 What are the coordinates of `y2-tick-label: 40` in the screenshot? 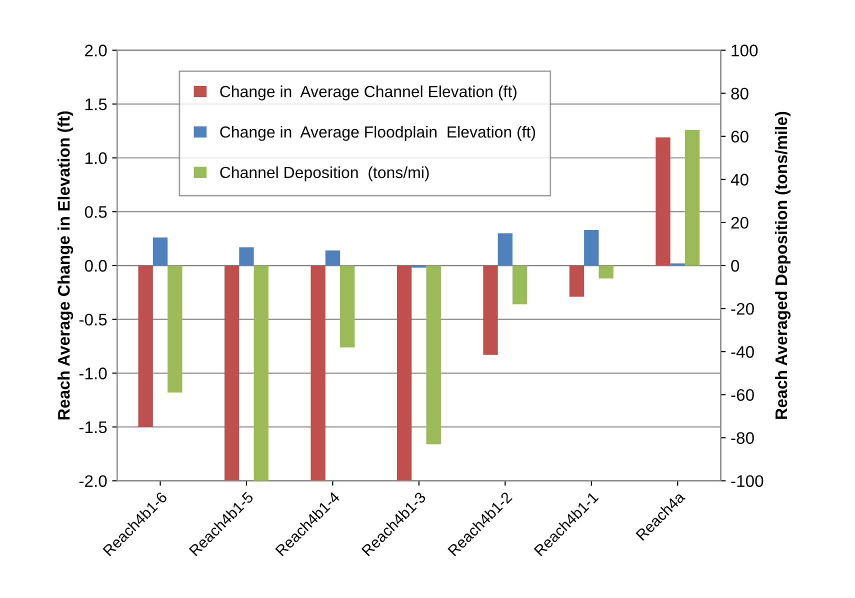 It's located at (739, 180).